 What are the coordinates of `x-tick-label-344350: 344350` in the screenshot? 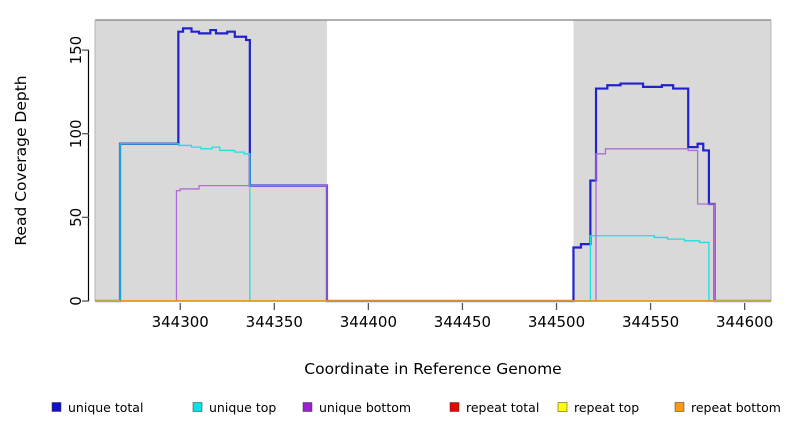 It's located at (274, 322).